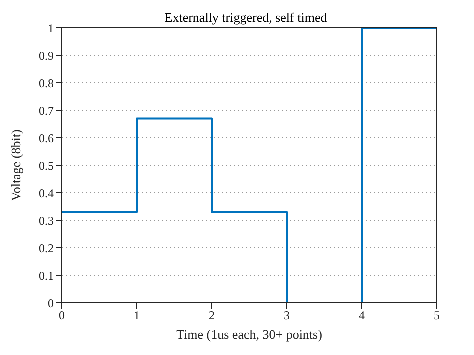 The image size is (474, 355). What do you see at coordinates (46, 221) in the screenshot?
I see `y-tick-label: 0.3` at bounding box center [46, 221].